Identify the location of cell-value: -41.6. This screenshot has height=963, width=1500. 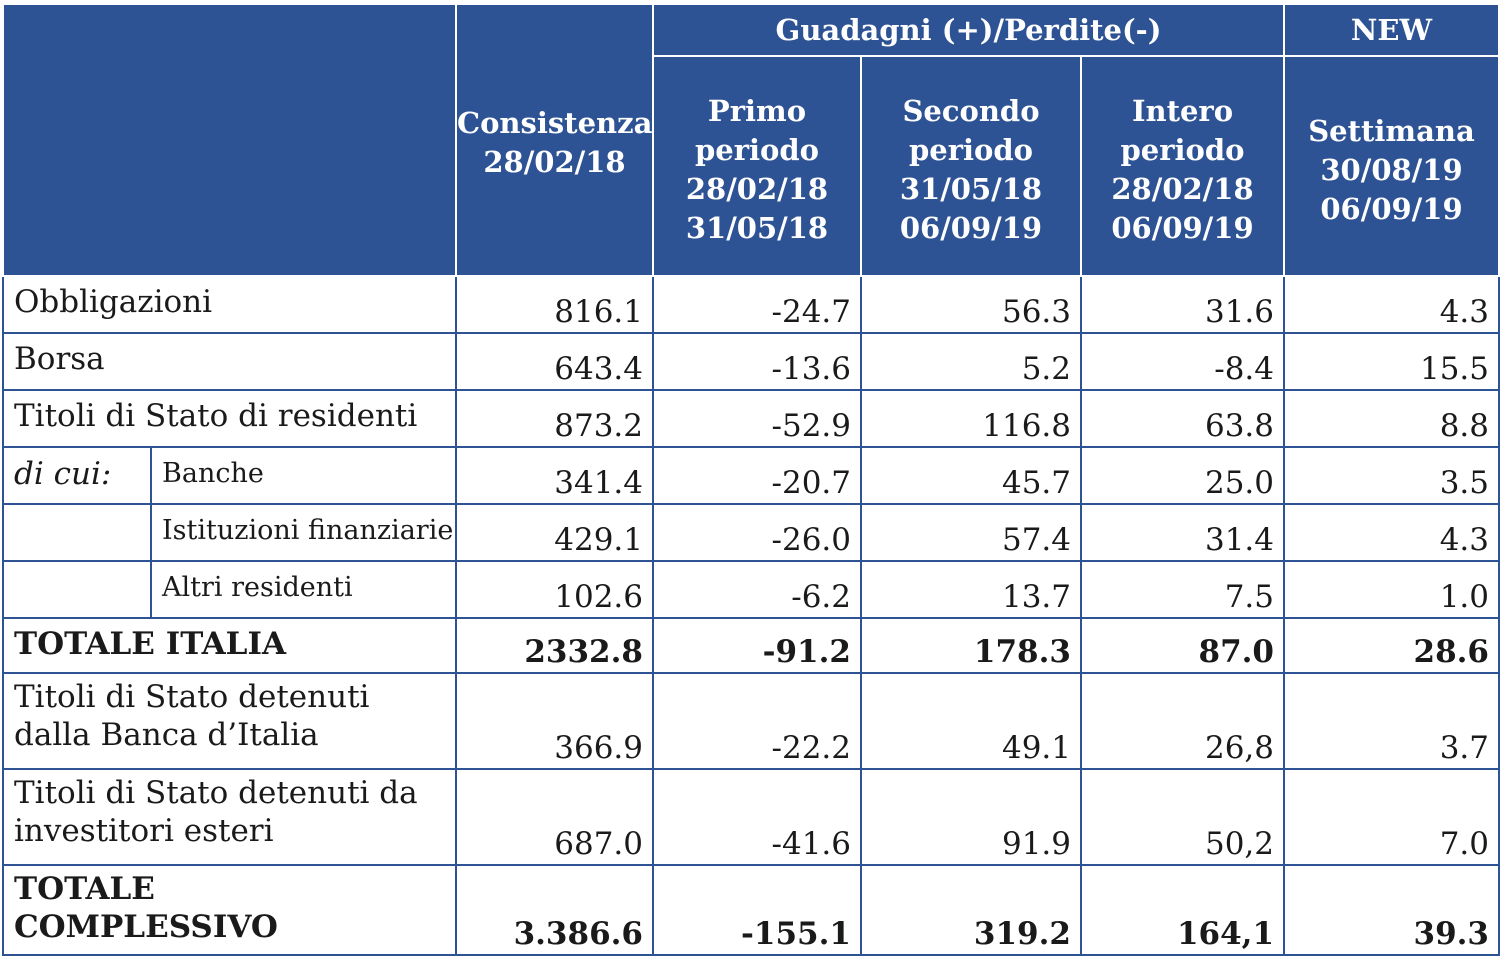
(757, 817).